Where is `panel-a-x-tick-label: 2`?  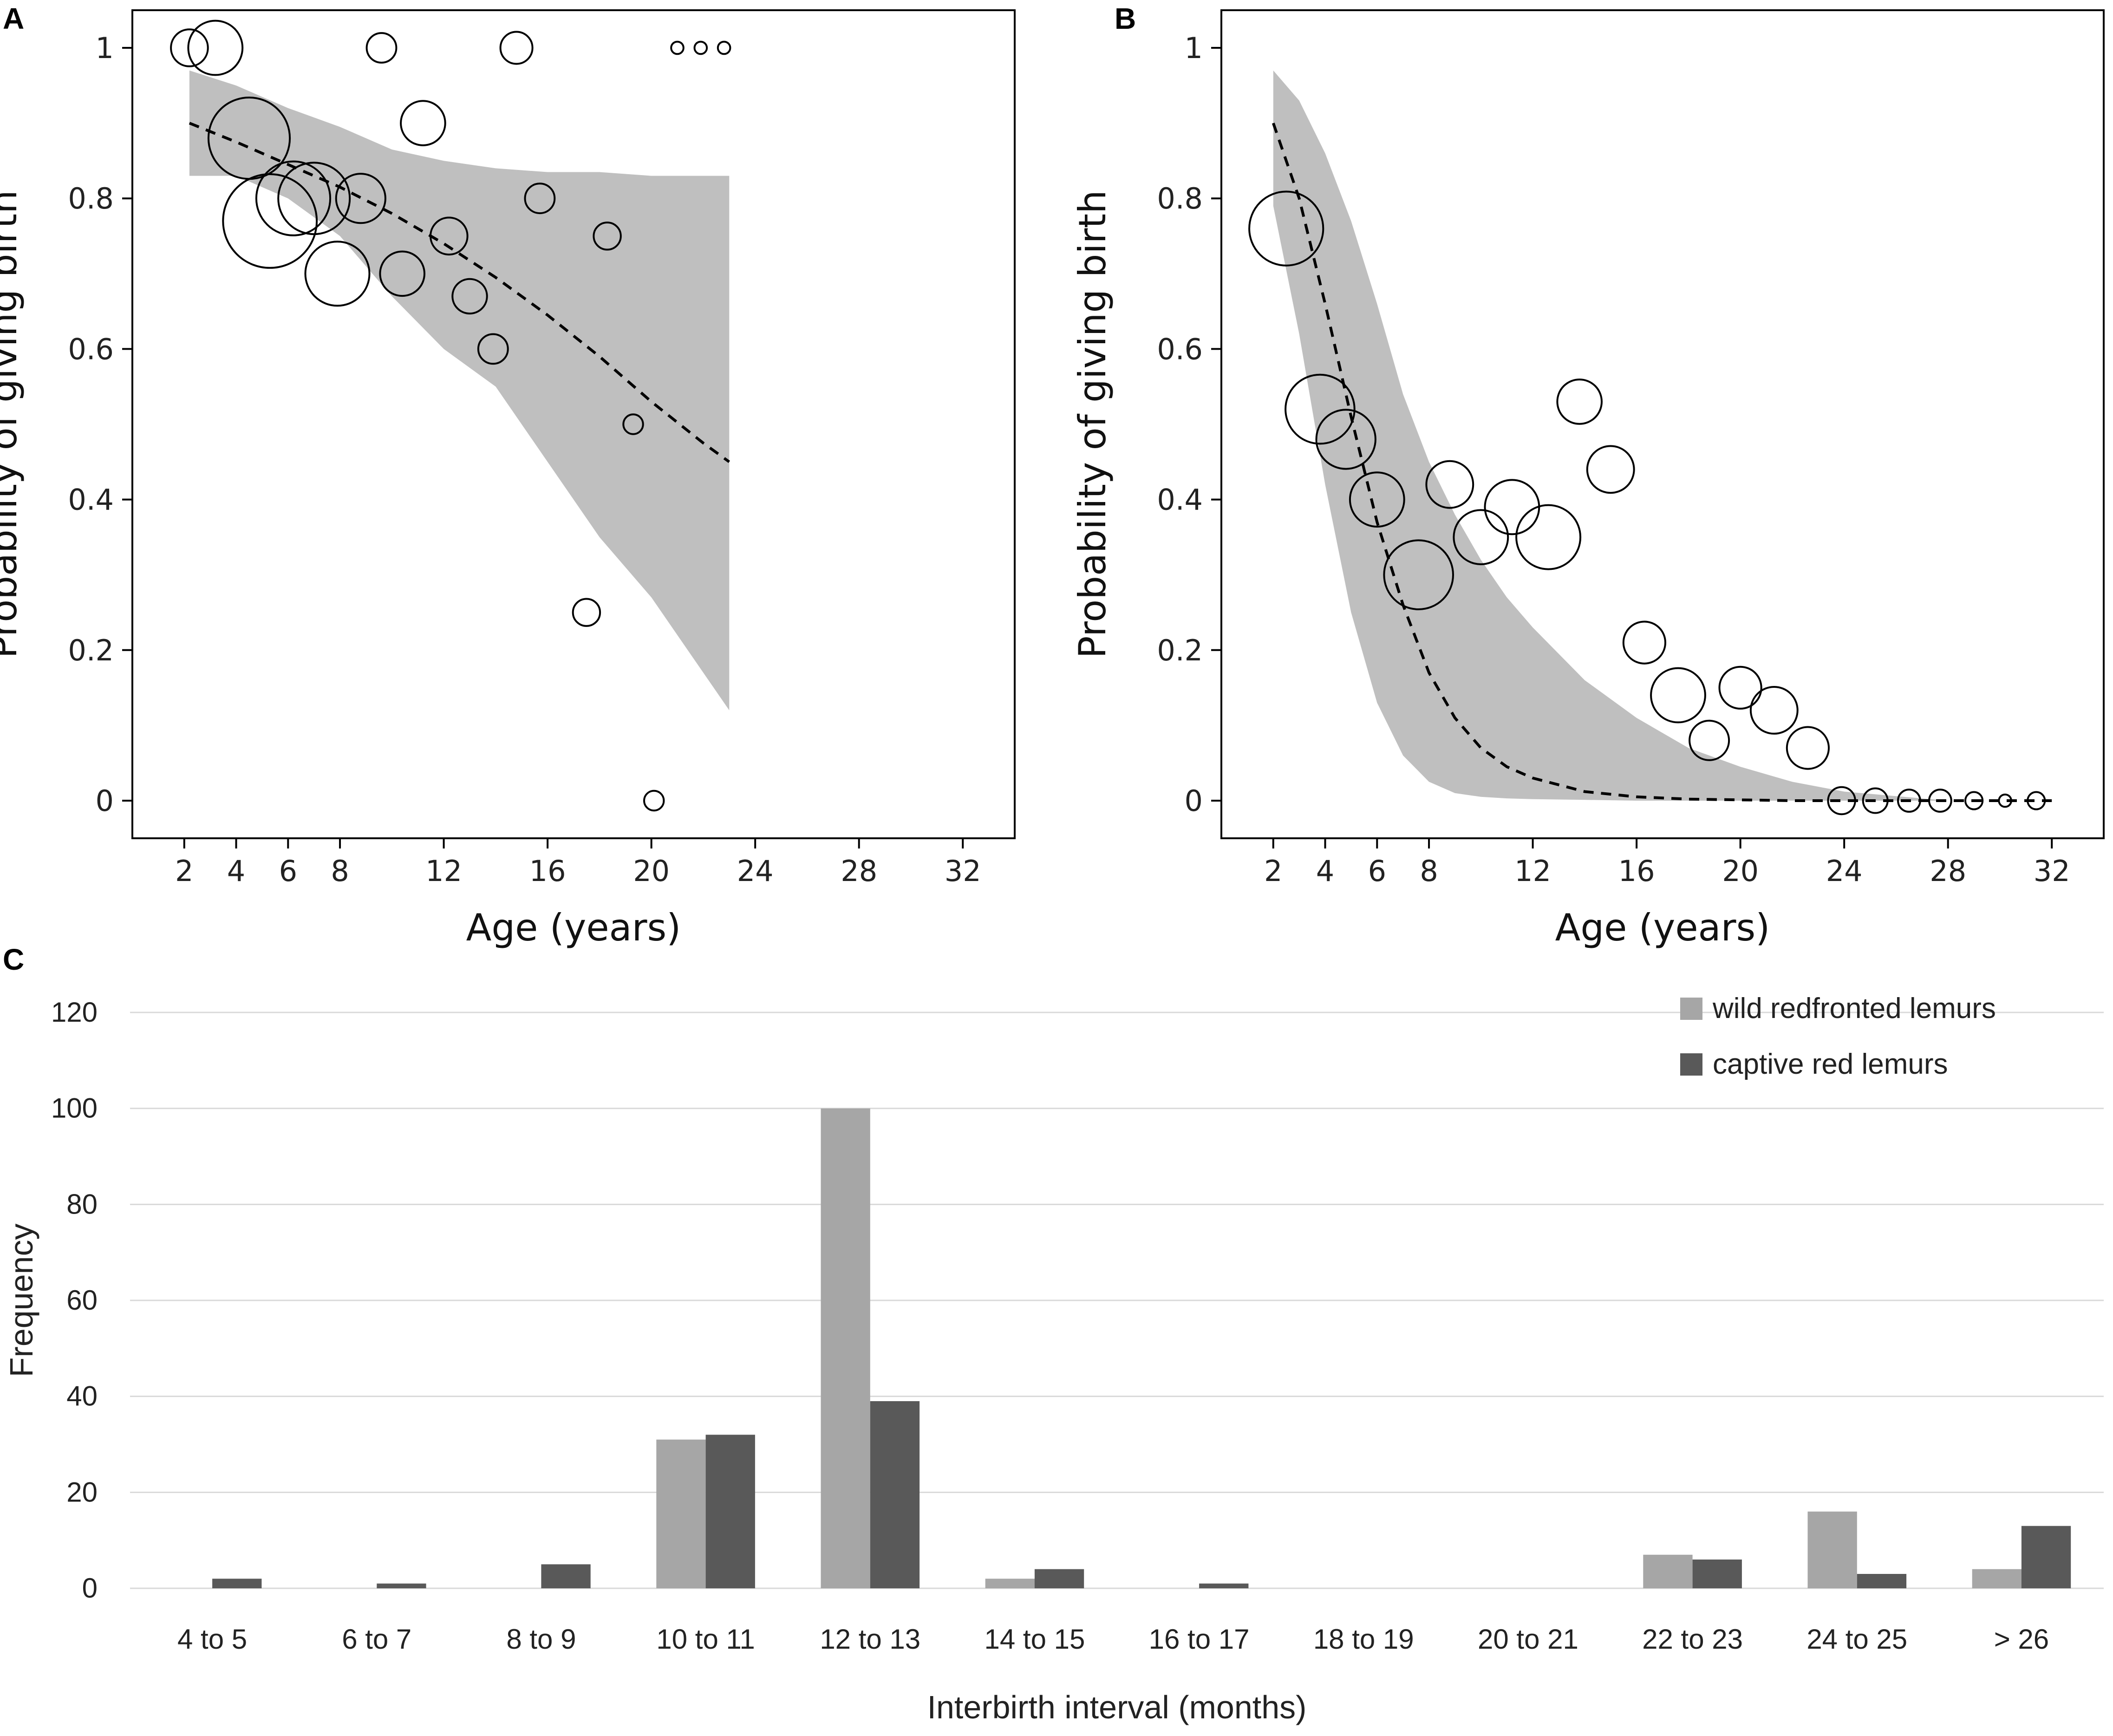 panel-a-x-tick-label: 2 is located at coordinates (184, 871).